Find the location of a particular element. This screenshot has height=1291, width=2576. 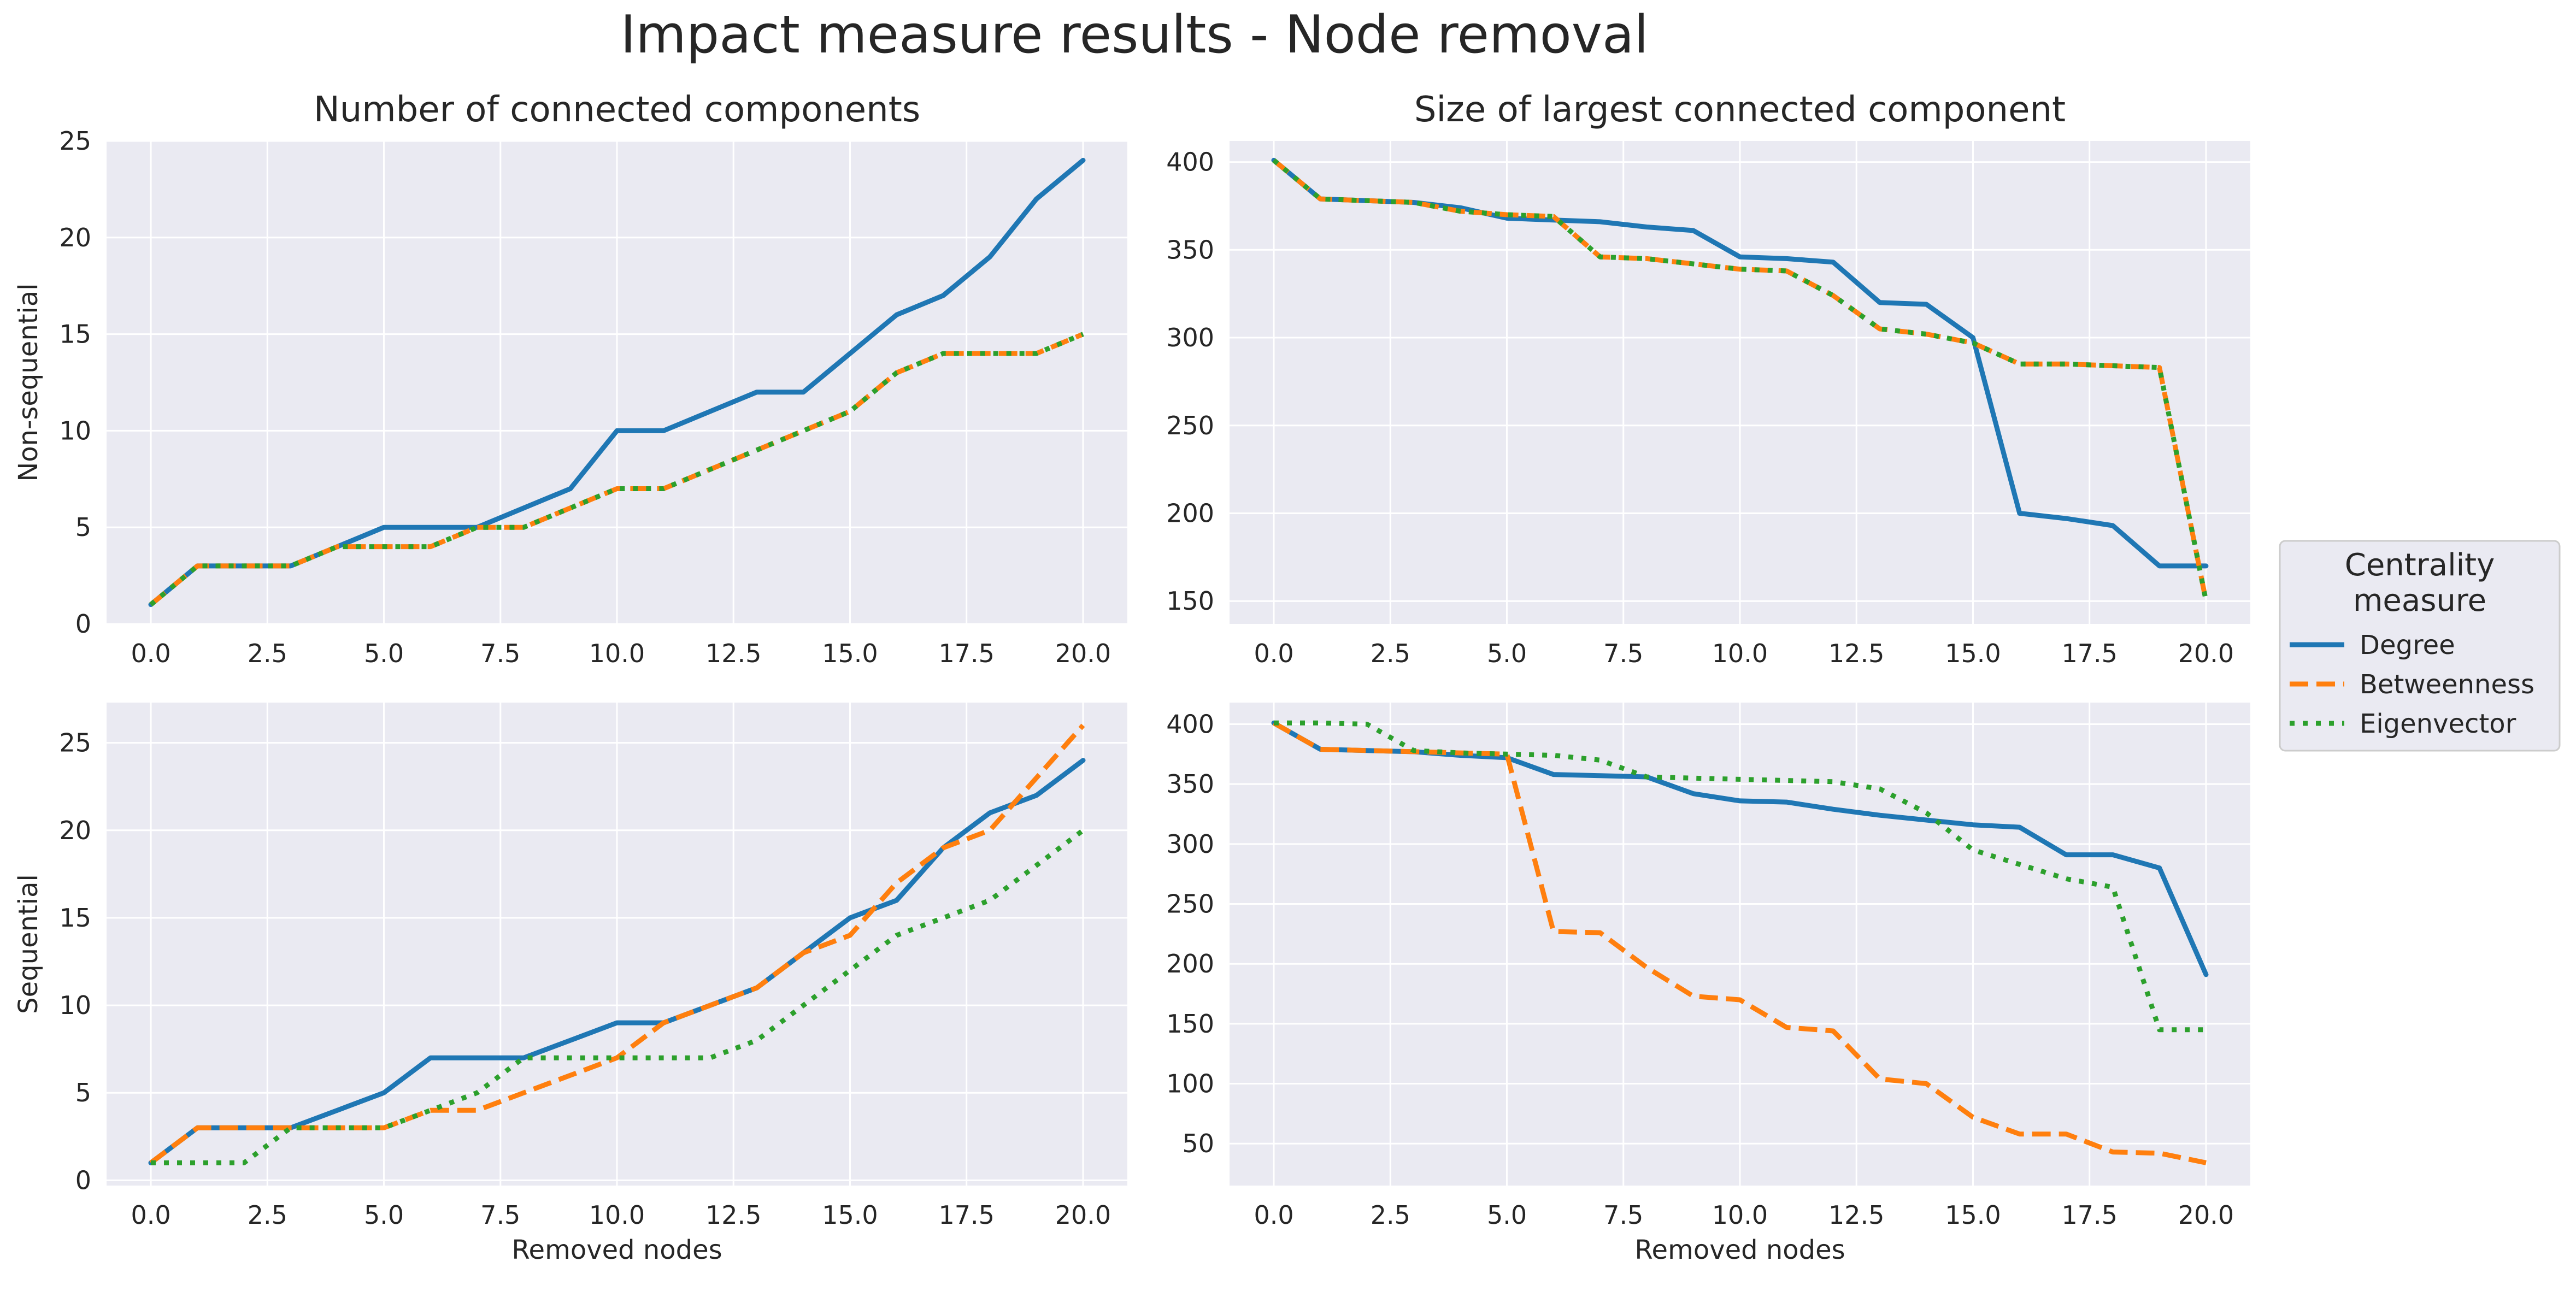

y-tick-label: 100 is located at coordinates (1190, 1084).